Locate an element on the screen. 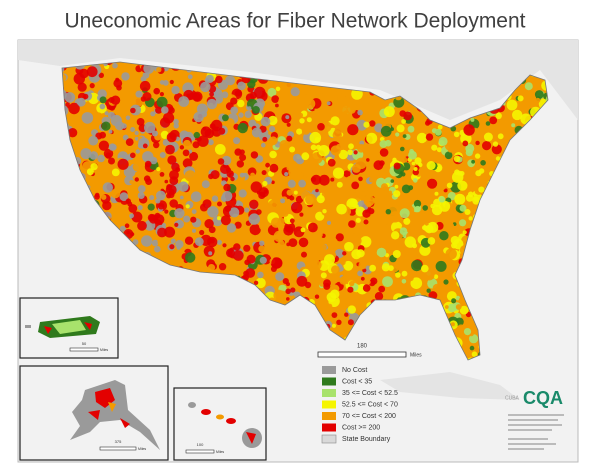  inset-scale-value: 100 is located at coordinates (200, 444).